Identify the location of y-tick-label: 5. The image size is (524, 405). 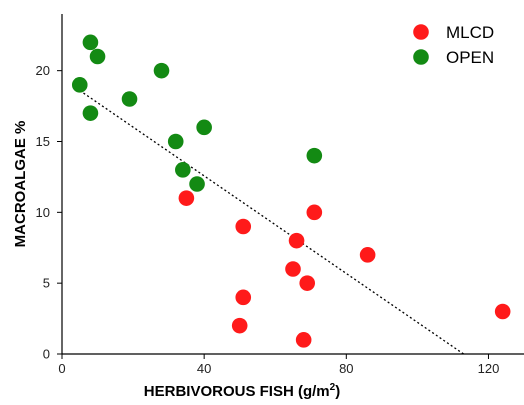
(46, 283).